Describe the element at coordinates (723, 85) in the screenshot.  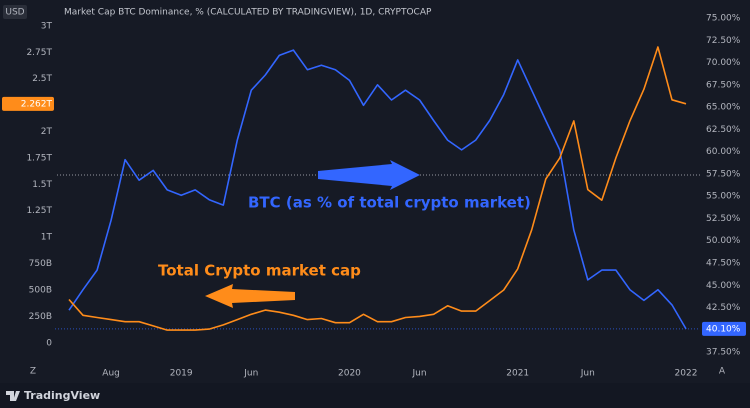
I see `y2-tick-label: 67.50%` at that location.